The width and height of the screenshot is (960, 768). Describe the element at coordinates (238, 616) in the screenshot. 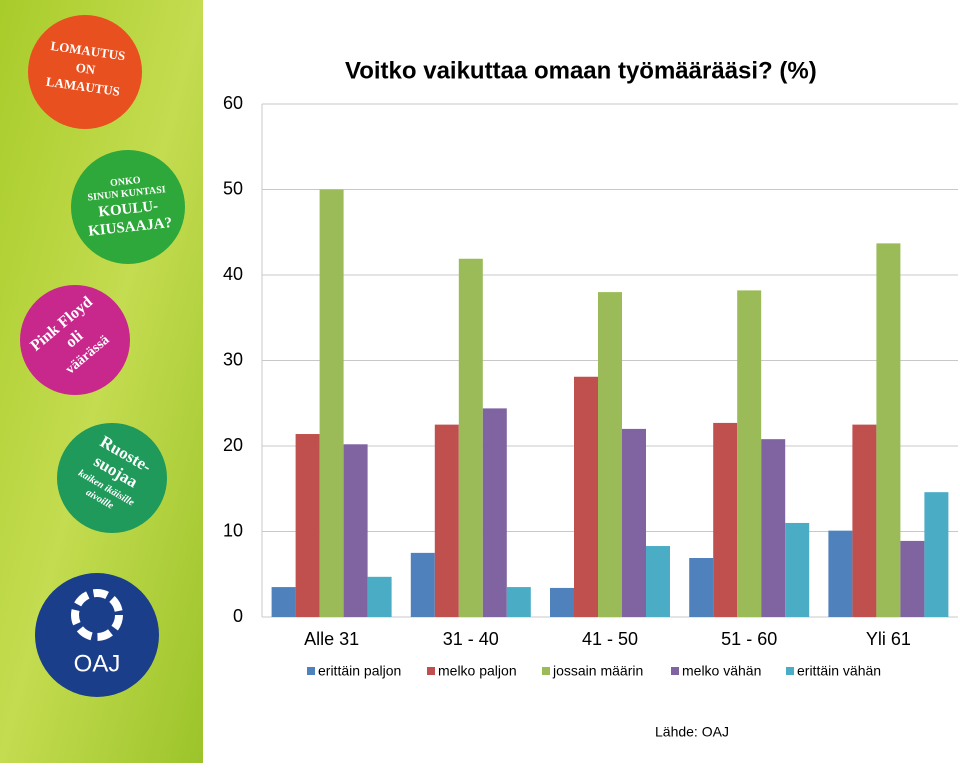

I see `y-tick-label: 0` at that location.